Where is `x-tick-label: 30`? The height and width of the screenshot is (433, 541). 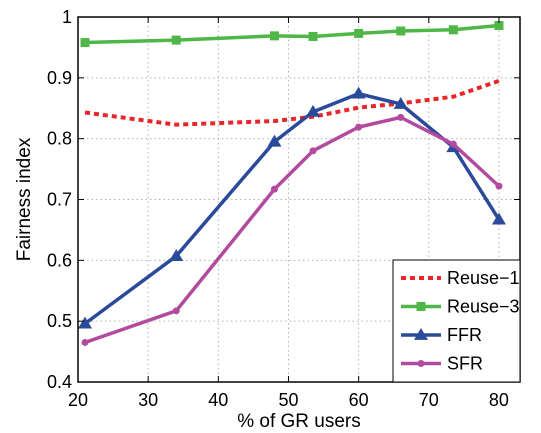
x-tick-label: 30 is located at coordinates (148, 400).